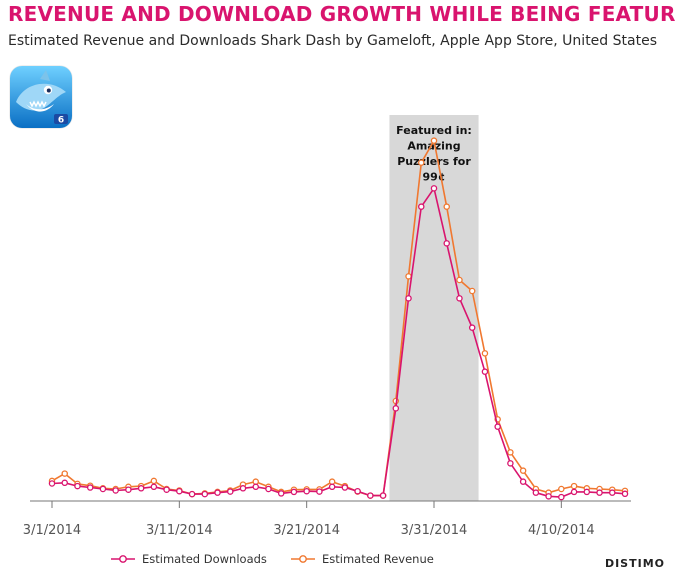 This screenshot has height=582, width=677. What do you see at coordinates (52, 530) in the screenshot?
I see `x-tick-label: 3/1/2014` at bounding box center [52, 530].